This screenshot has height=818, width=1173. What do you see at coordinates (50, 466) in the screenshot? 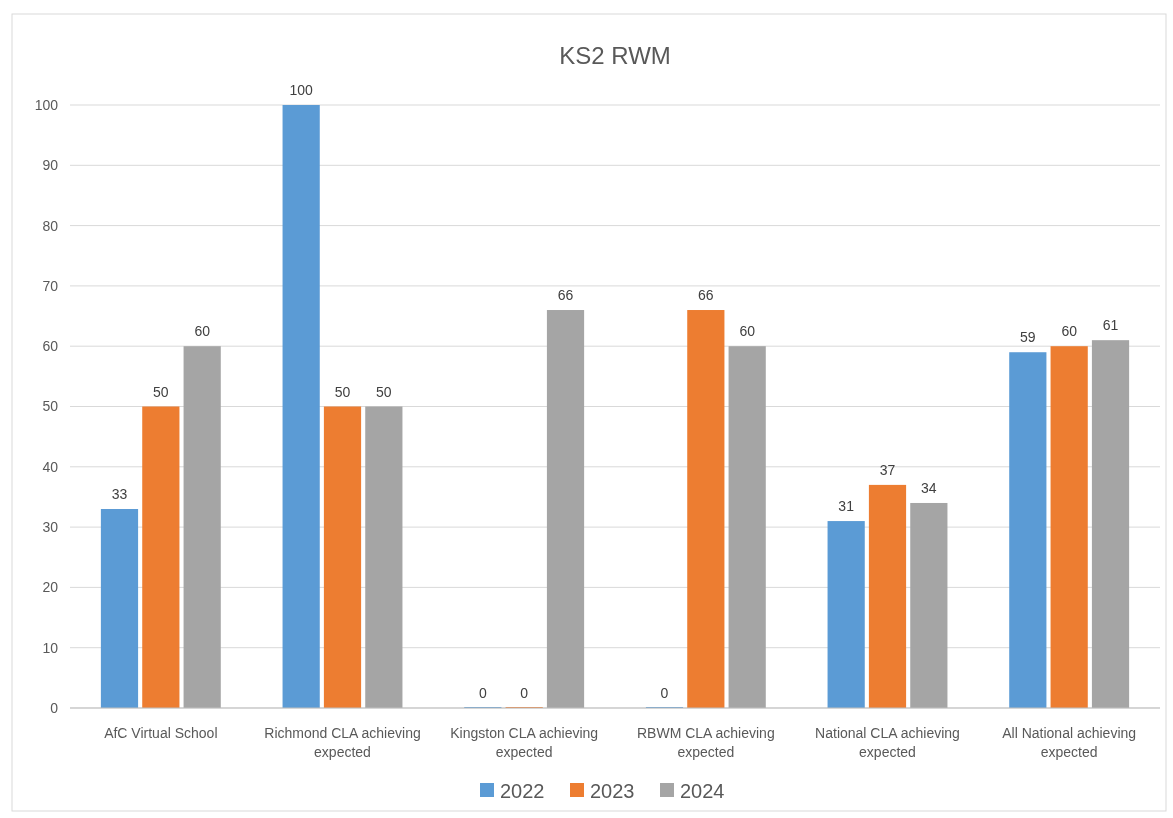
I see `y-tick-label: 40` at bounding box center [50, 466].